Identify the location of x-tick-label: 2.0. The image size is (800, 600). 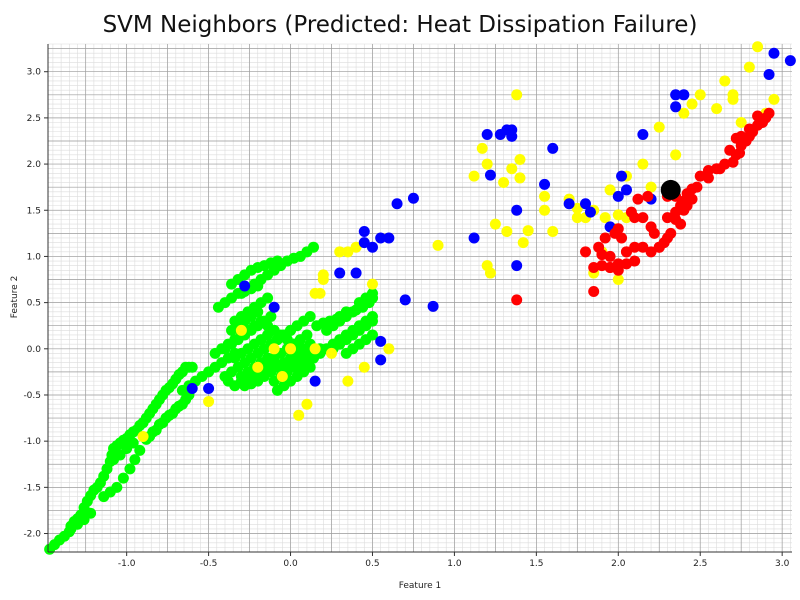
(618, 564).